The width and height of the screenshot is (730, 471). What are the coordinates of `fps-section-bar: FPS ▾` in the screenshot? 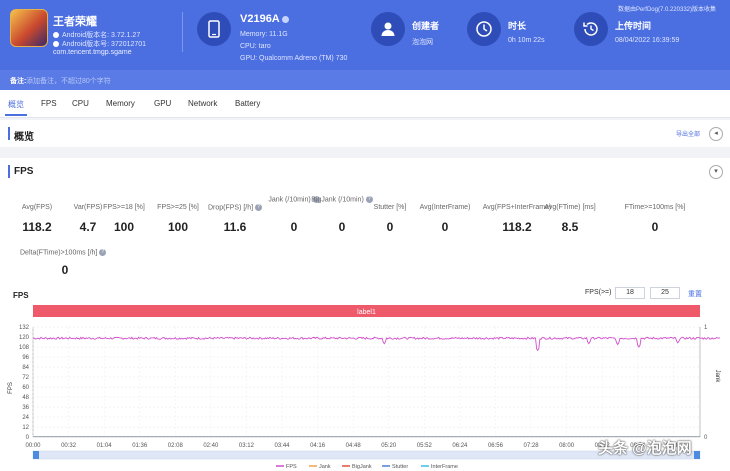 It's located at (365, 171).